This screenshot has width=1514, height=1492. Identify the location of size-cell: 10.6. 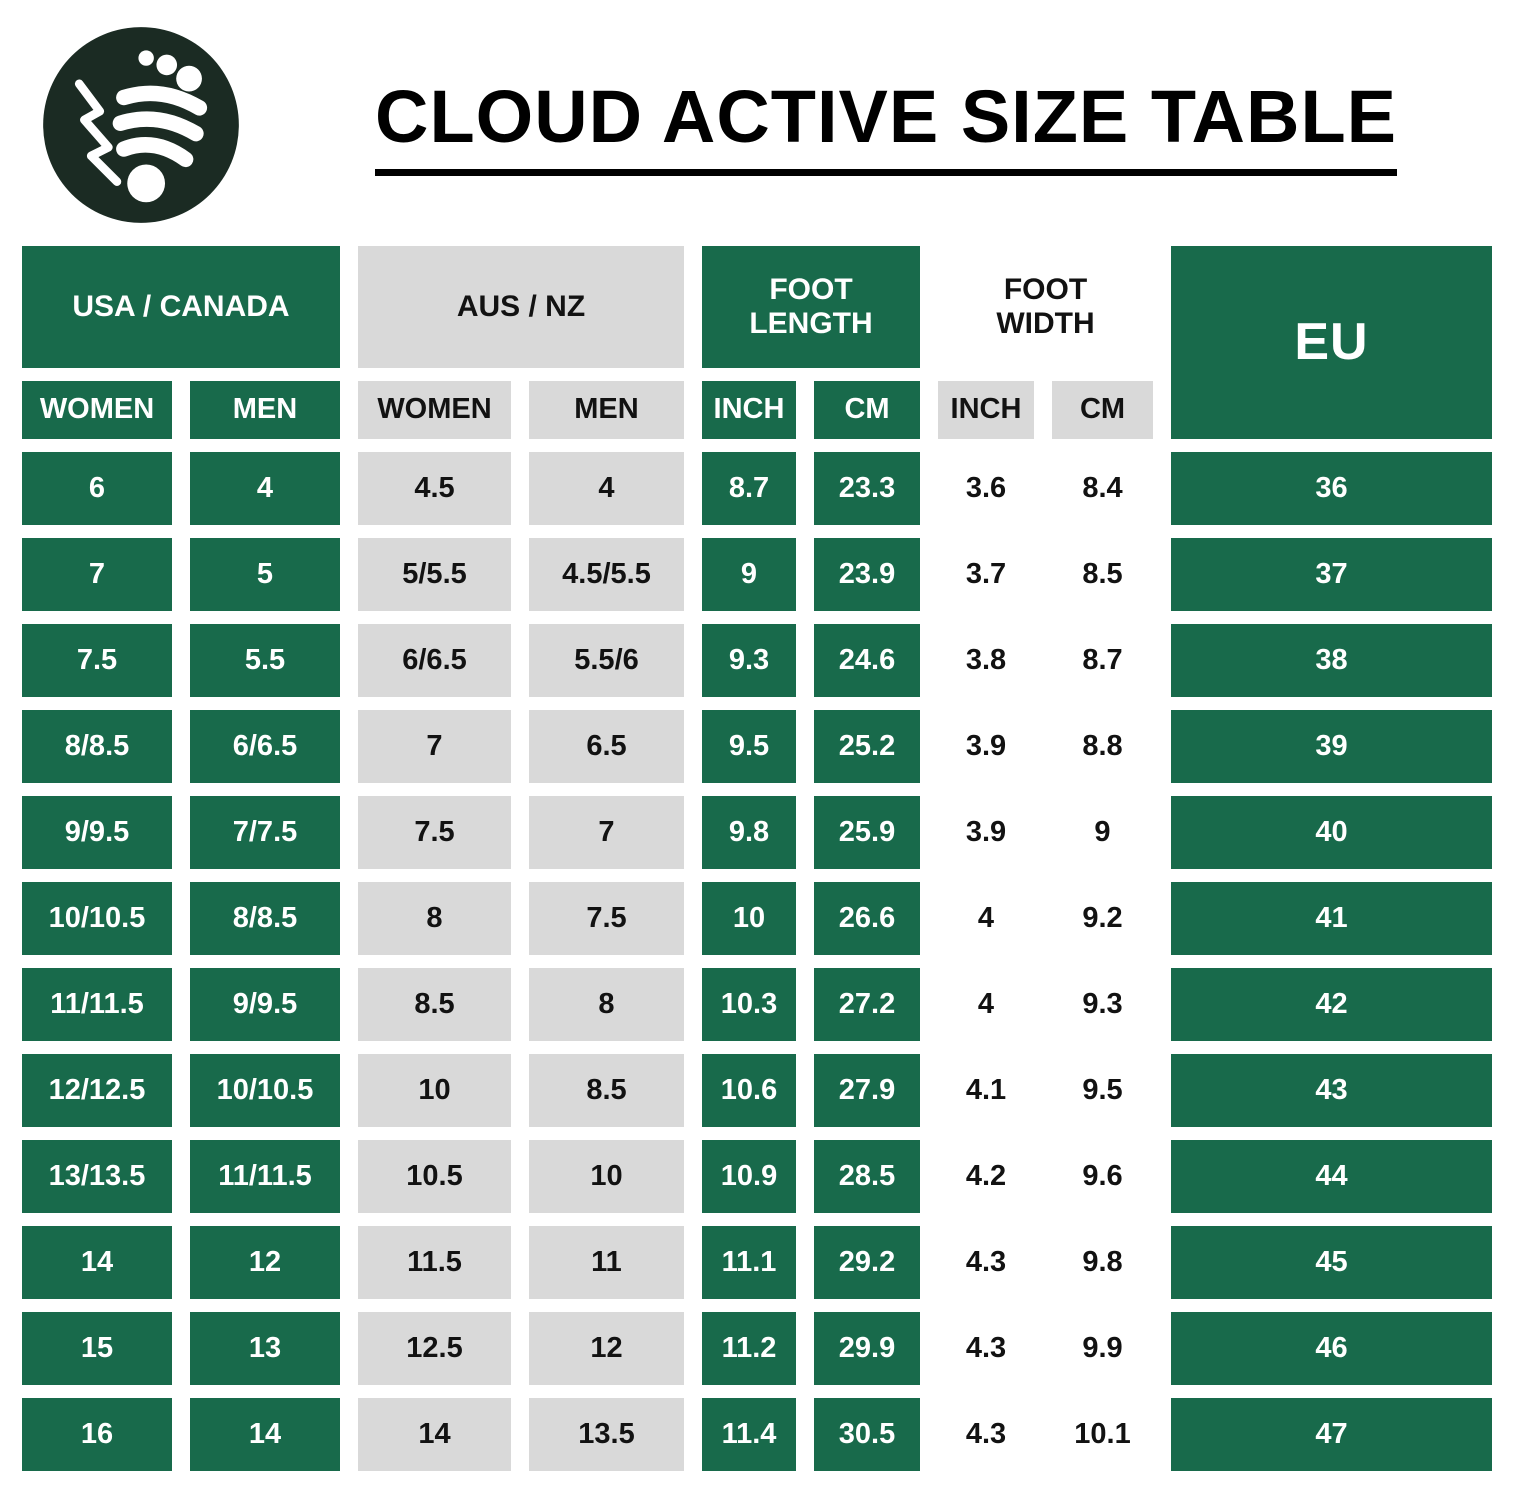
(749, 1090).